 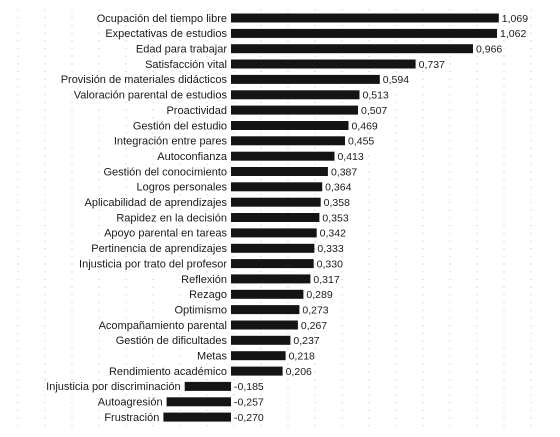 I want to click on value-label: 0,966, so click(x=489, y=50).